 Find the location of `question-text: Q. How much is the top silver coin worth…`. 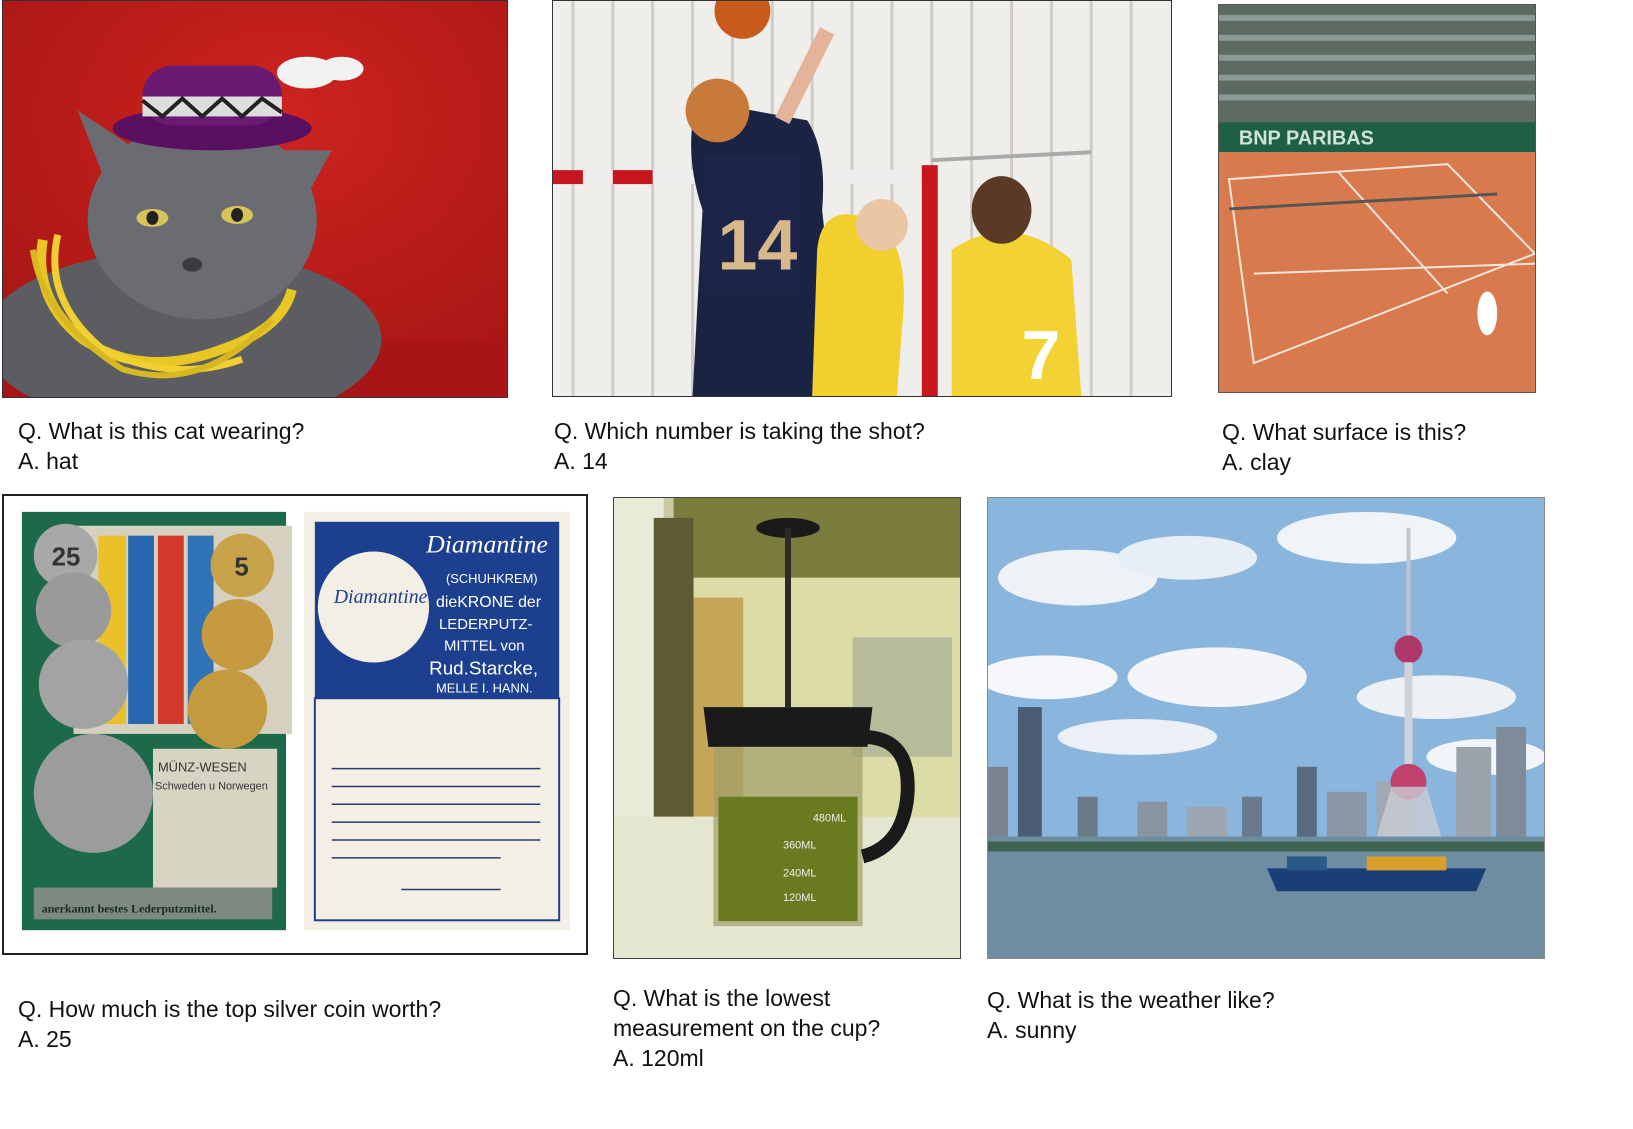

question-text: Q. How much is the top silver coin worth… is located at coordinates (230, 1009).